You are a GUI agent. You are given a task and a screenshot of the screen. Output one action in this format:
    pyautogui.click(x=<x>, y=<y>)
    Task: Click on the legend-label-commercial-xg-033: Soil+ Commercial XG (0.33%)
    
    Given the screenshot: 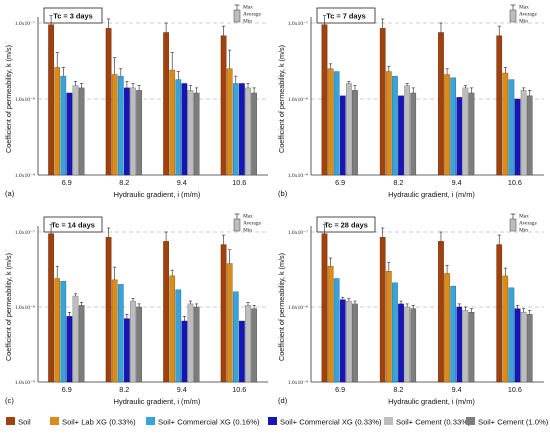 What is the action you would take?
    pyautogui.click(x=331, y=422)
    